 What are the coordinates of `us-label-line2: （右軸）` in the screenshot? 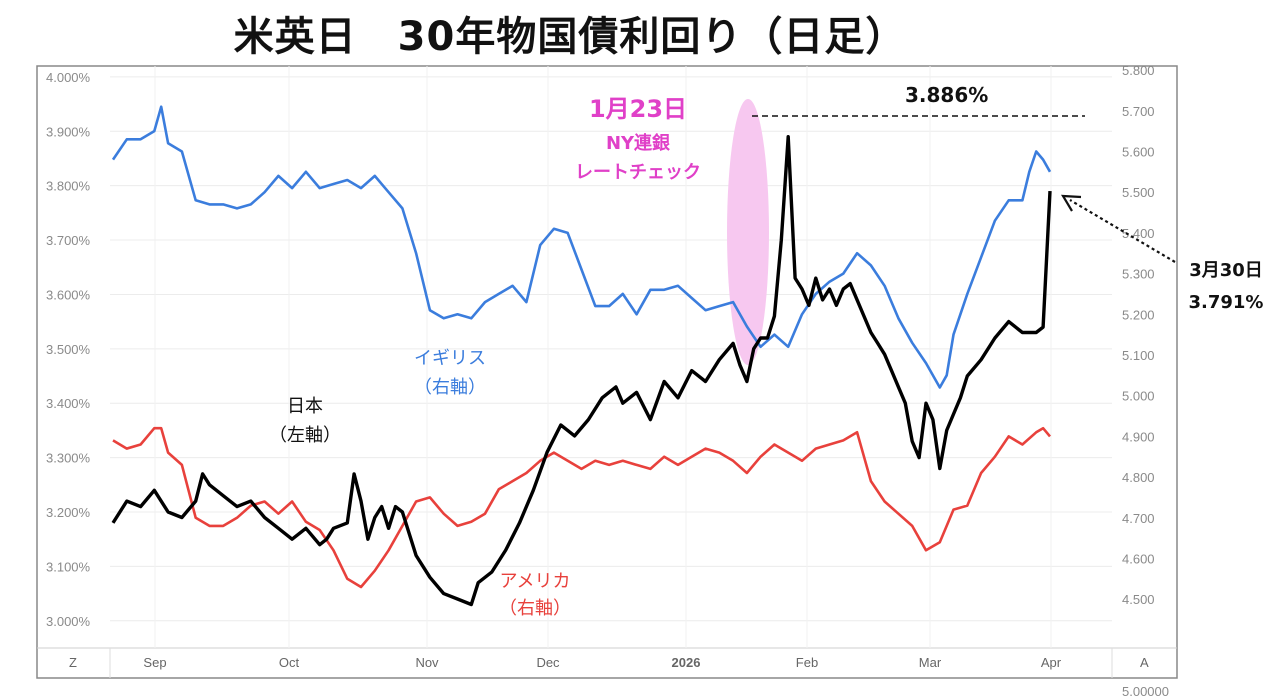 It's located at (535, 608).